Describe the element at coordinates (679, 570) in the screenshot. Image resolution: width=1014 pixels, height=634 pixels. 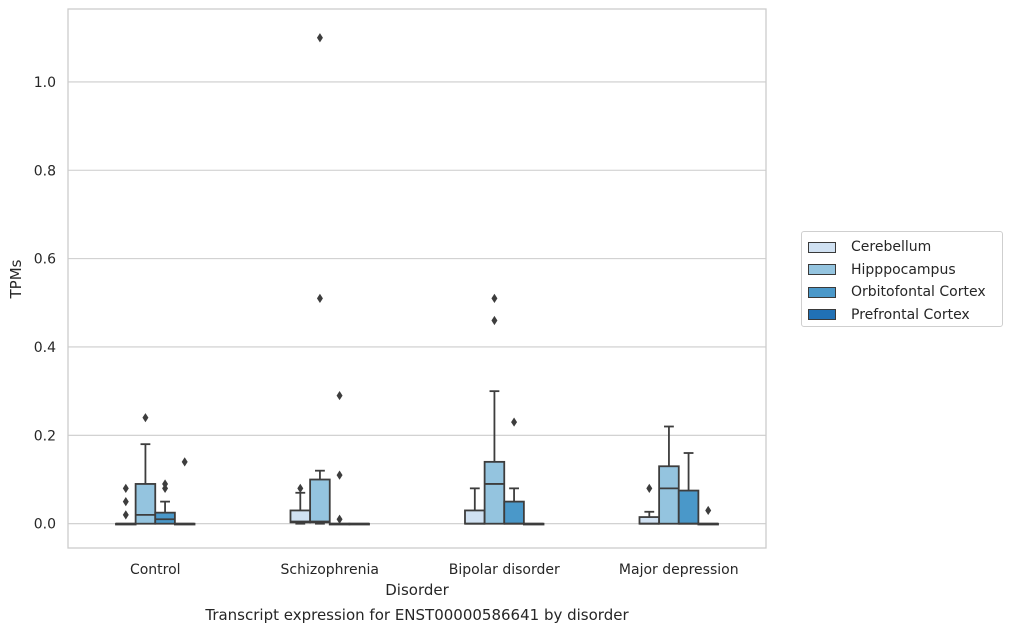
I see `x-tick-label: Major depression` at that location.